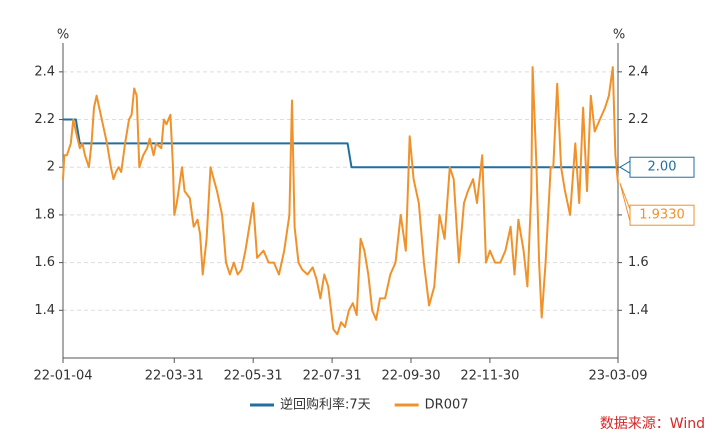  I want to click on x-tick-label: 22-09-30, so click(410, 376).